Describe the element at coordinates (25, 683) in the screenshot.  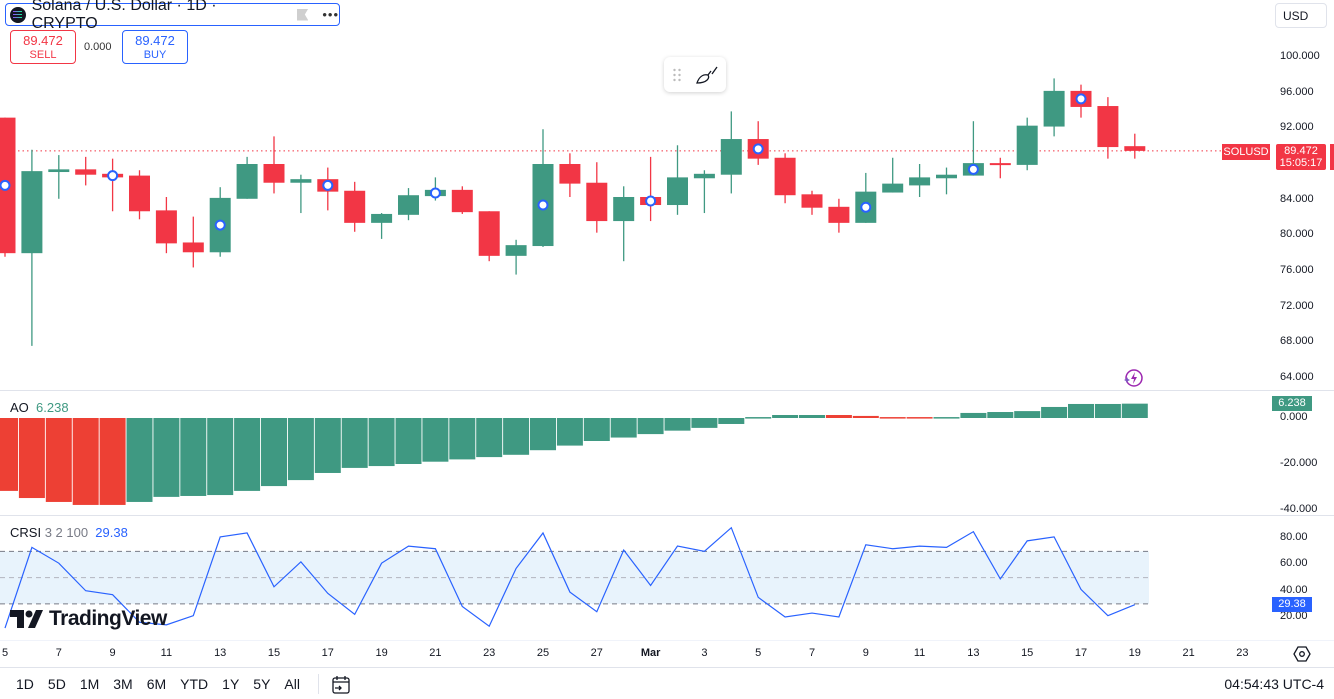
I see `range-button-1d: 1D` at that location.